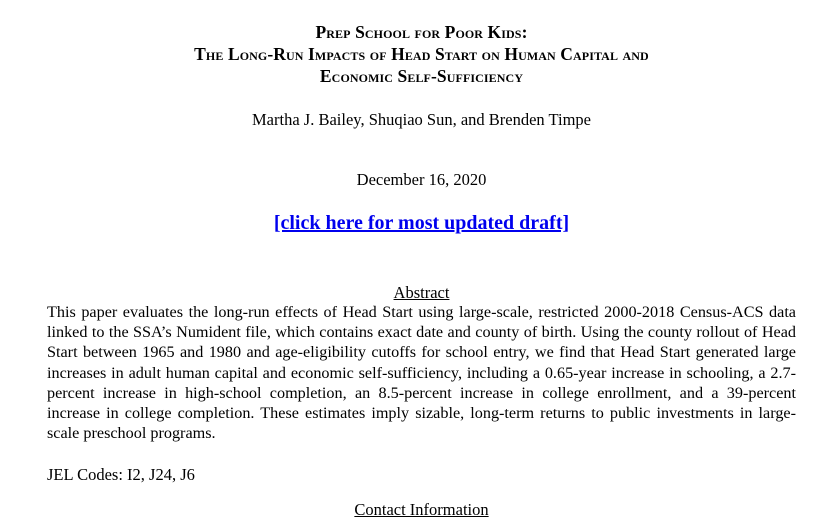  I want to click on title-line-3: Economic Self-Sufficiency, so click(421, 76).